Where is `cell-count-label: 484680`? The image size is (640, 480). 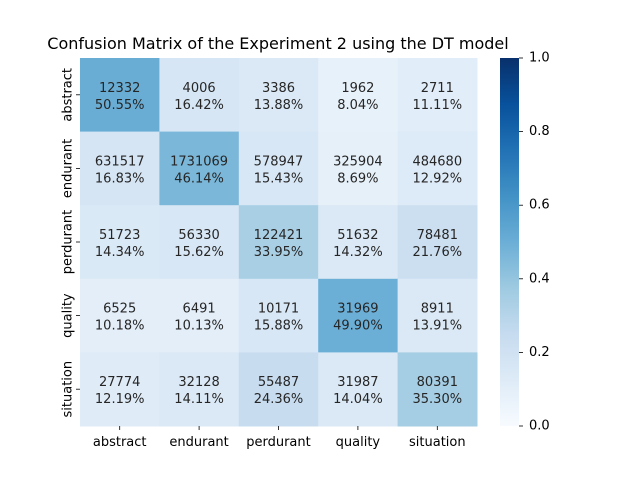
cell-count-label: 484680 is located at coordinates (437, 161).